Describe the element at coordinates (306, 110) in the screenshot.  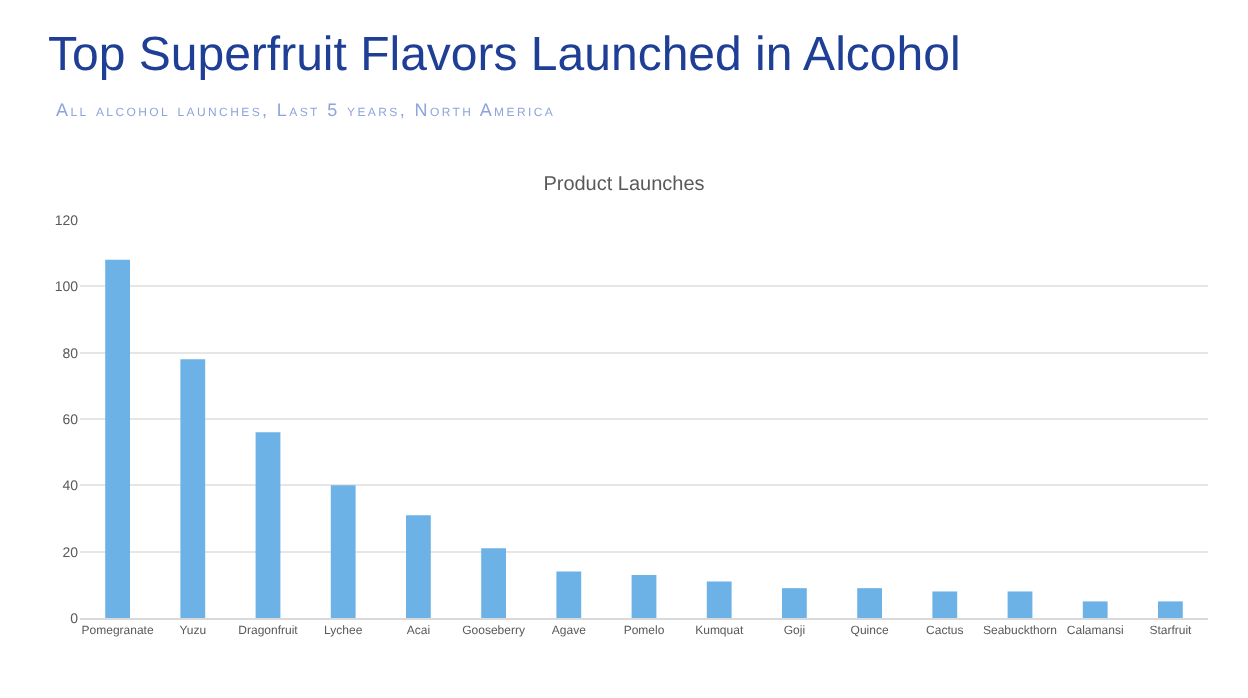
I see `chart-subtitle: All alcohol launches, Last 5 years, North America` at that location.